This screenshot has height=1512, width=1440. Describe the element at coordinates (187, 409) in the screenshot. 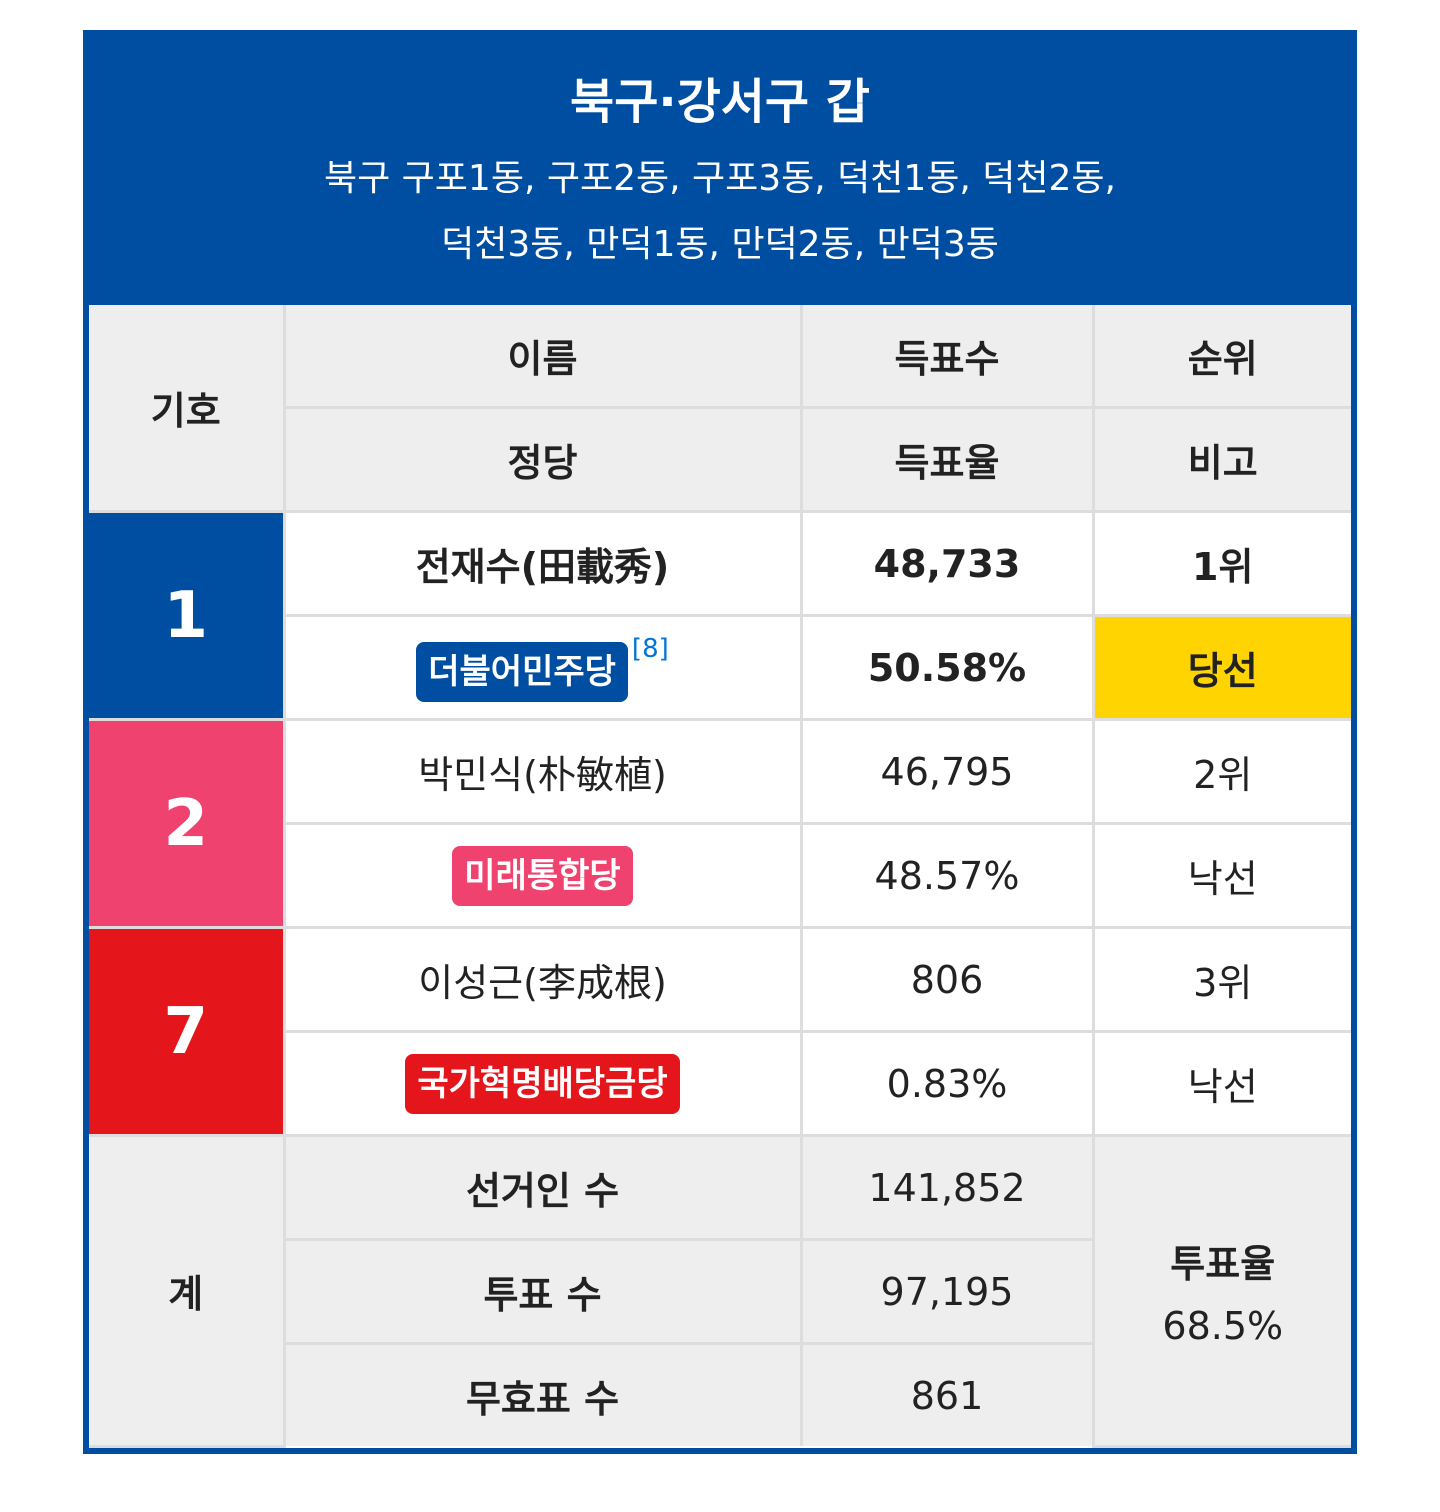

I see `column-header: 기호` at that location.